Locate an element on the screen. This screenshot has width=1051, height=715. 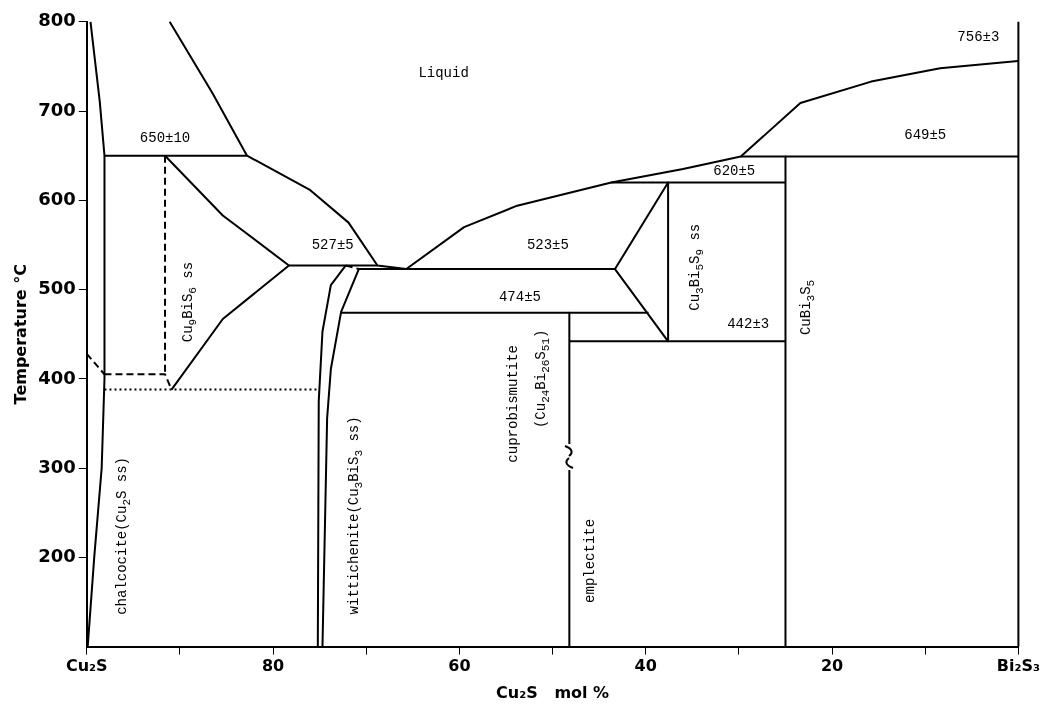
annotation: 442±3 is located at coordinates (748, 324).